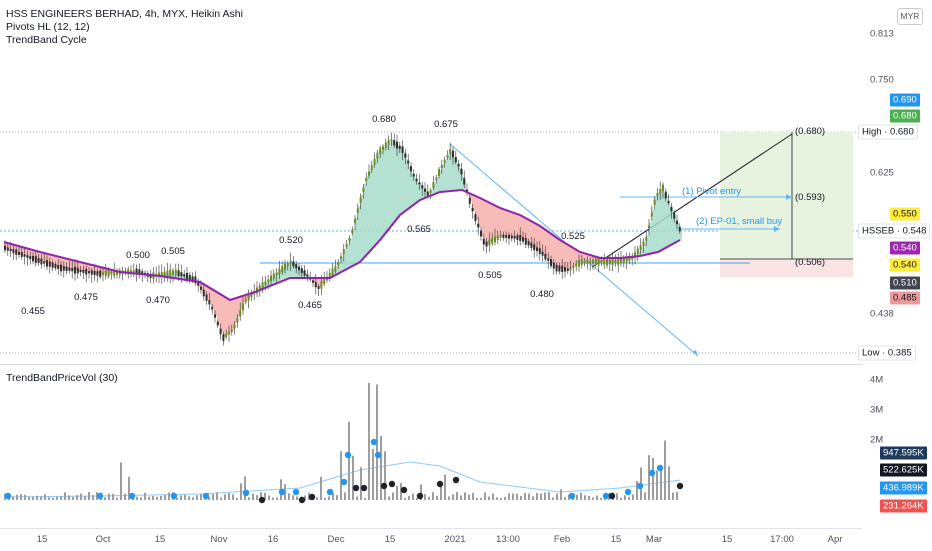 The height and width of the screenshot is (551, 932). I want to click on price-badge: Low · 0.385, so click(887, 353).